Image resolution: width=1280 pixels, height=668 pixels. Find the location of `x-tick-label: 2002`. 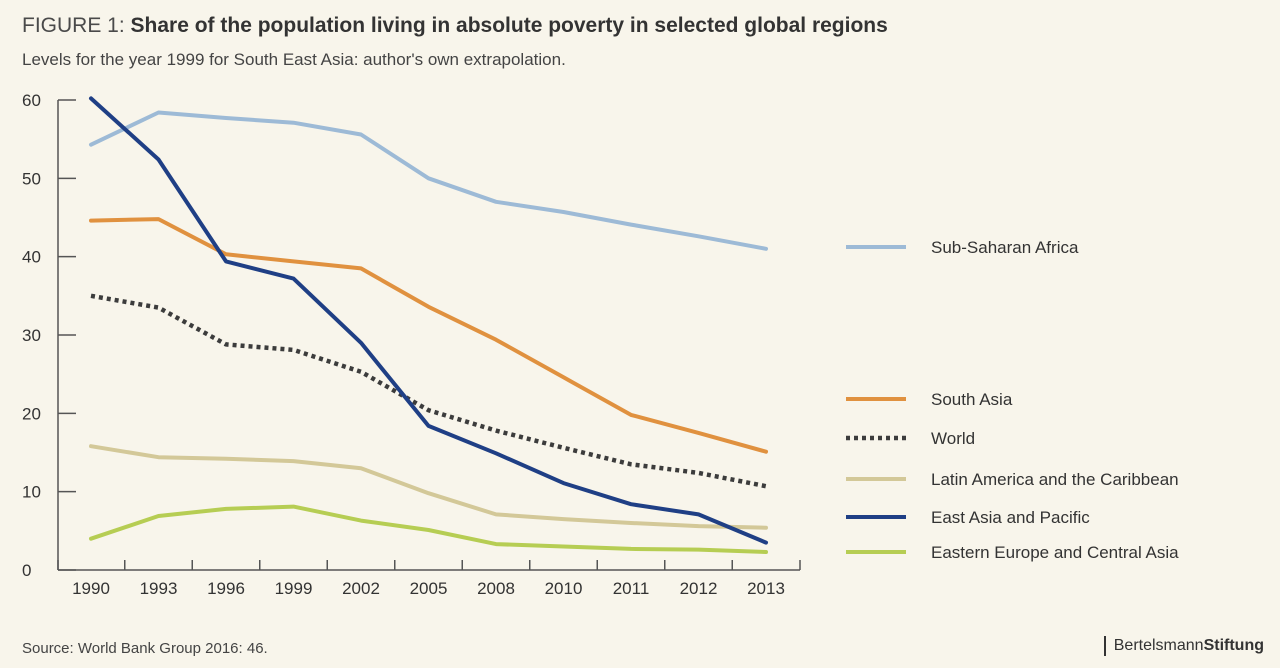

x-tick-label: 2002 is located at coordinates (361, 588).